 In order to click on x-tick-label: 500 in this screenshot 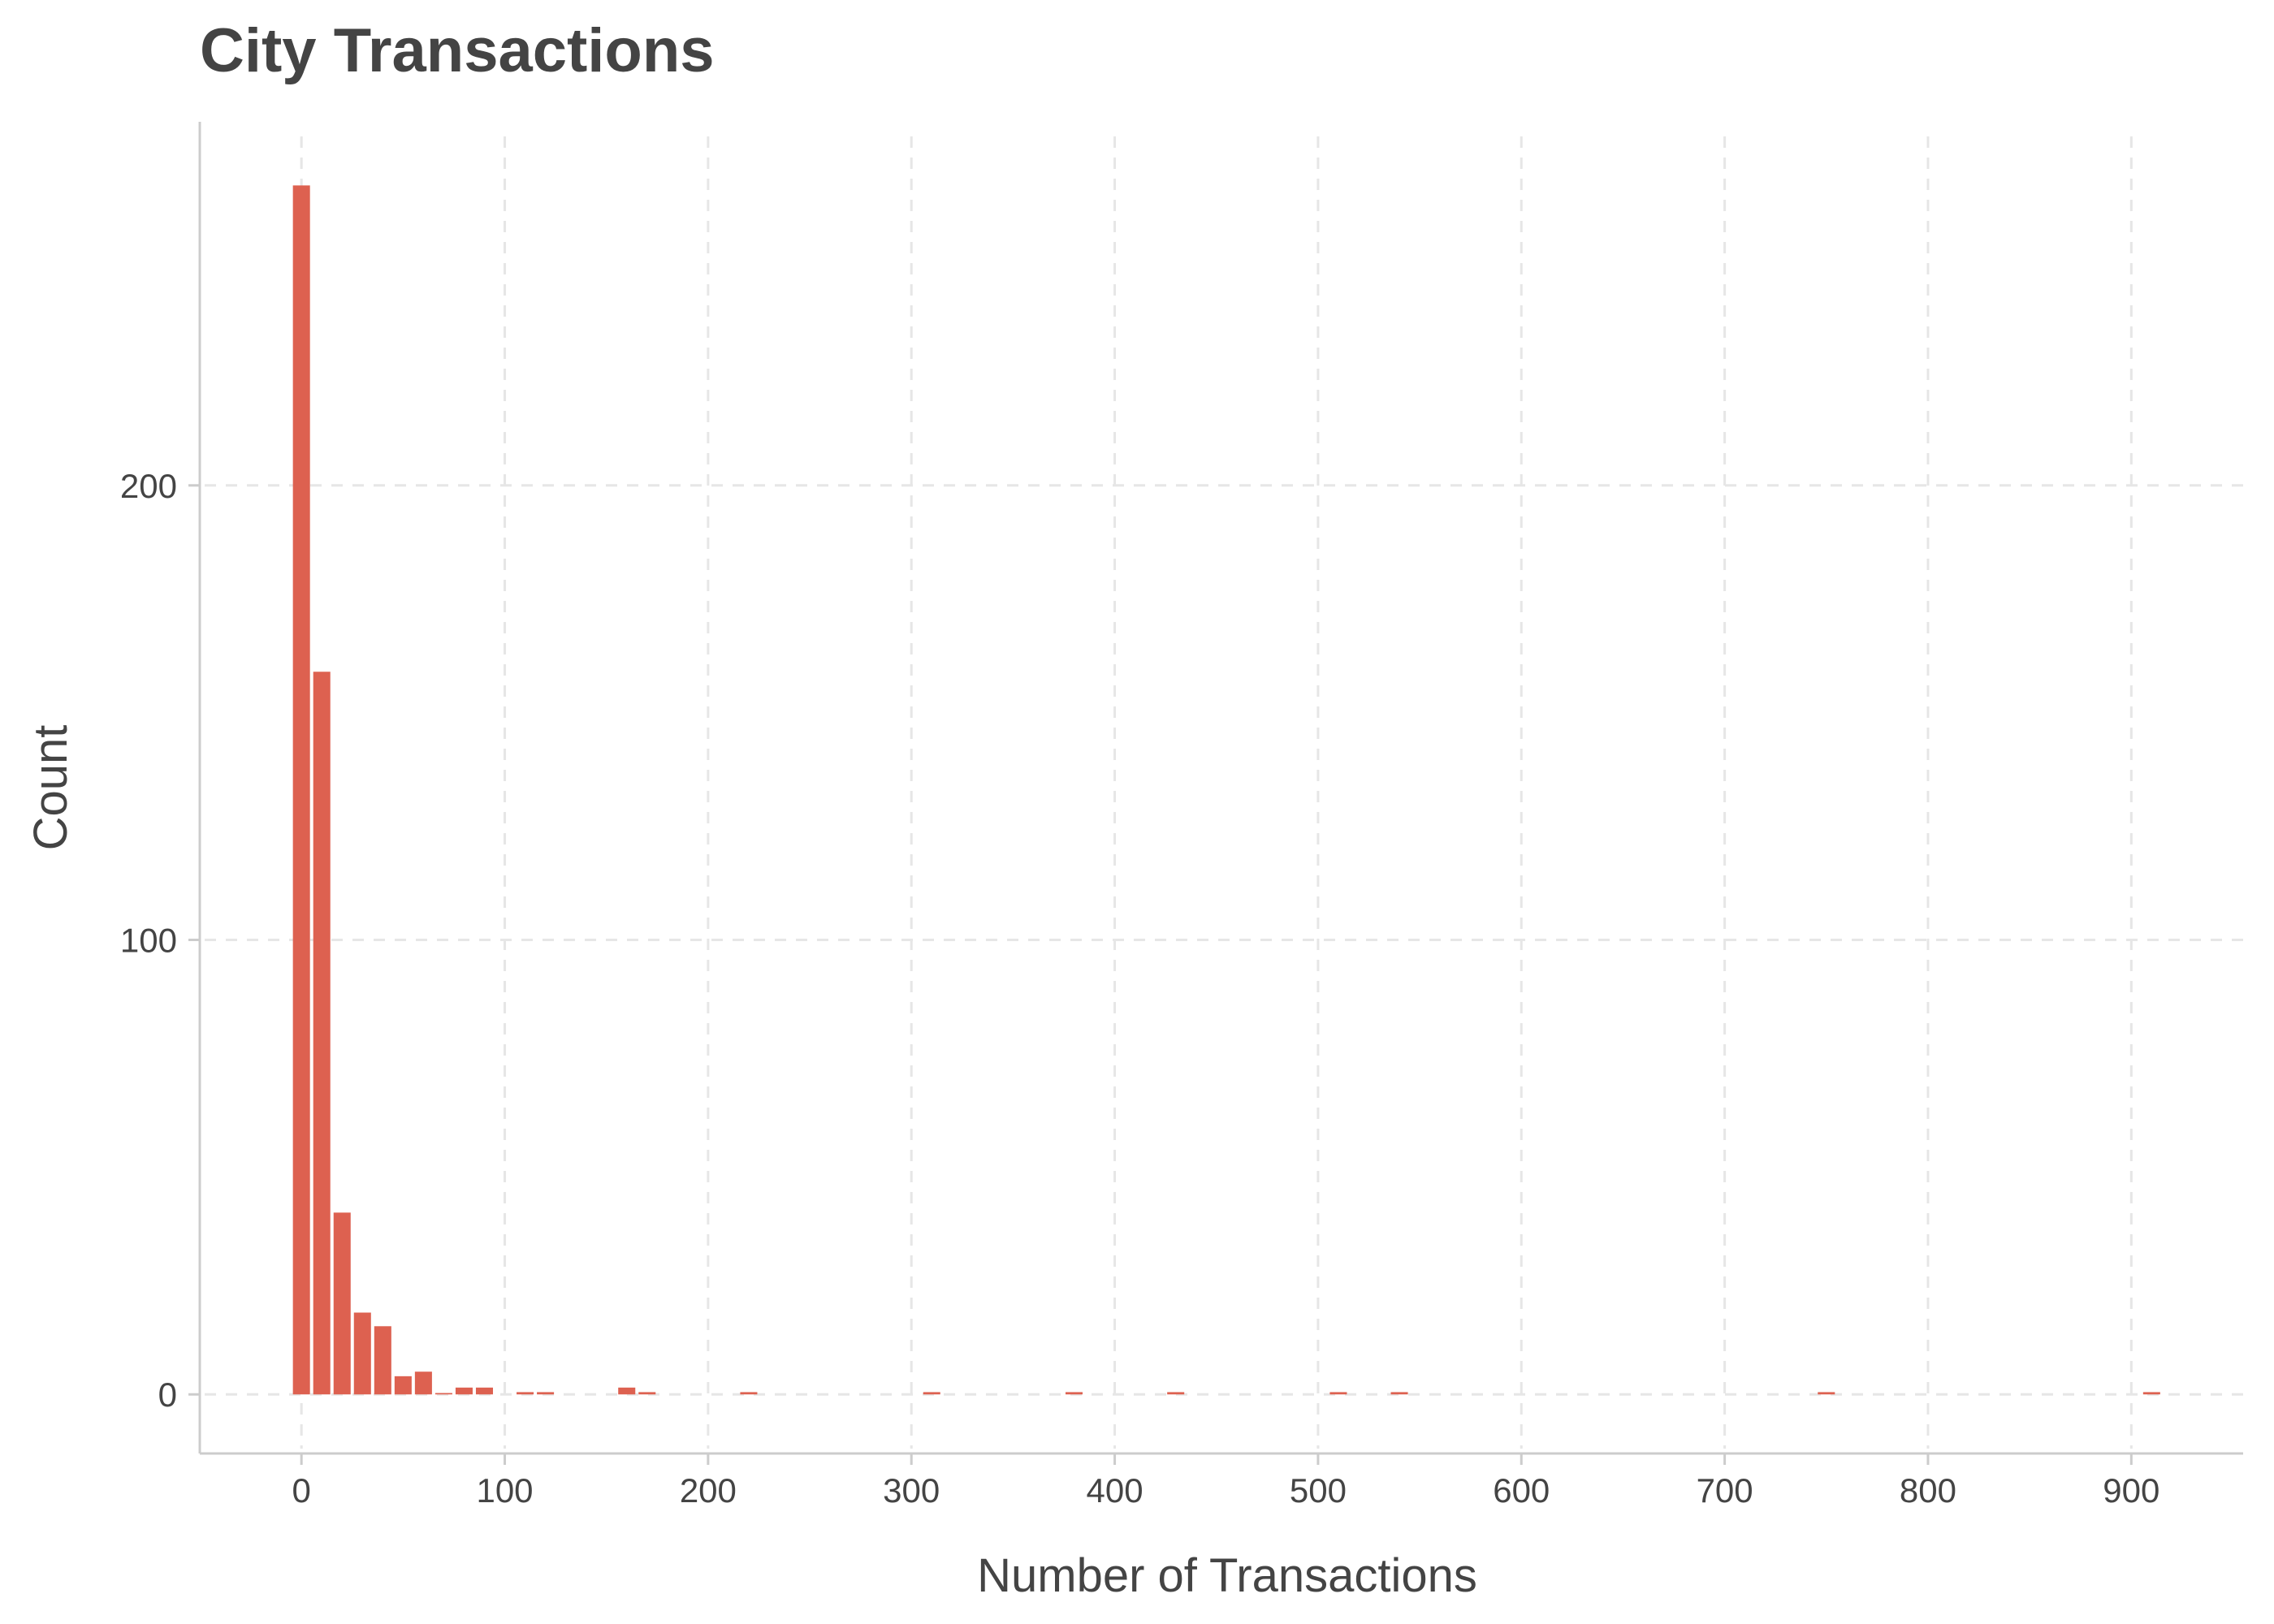, I will do `click(1318, 1491)`.